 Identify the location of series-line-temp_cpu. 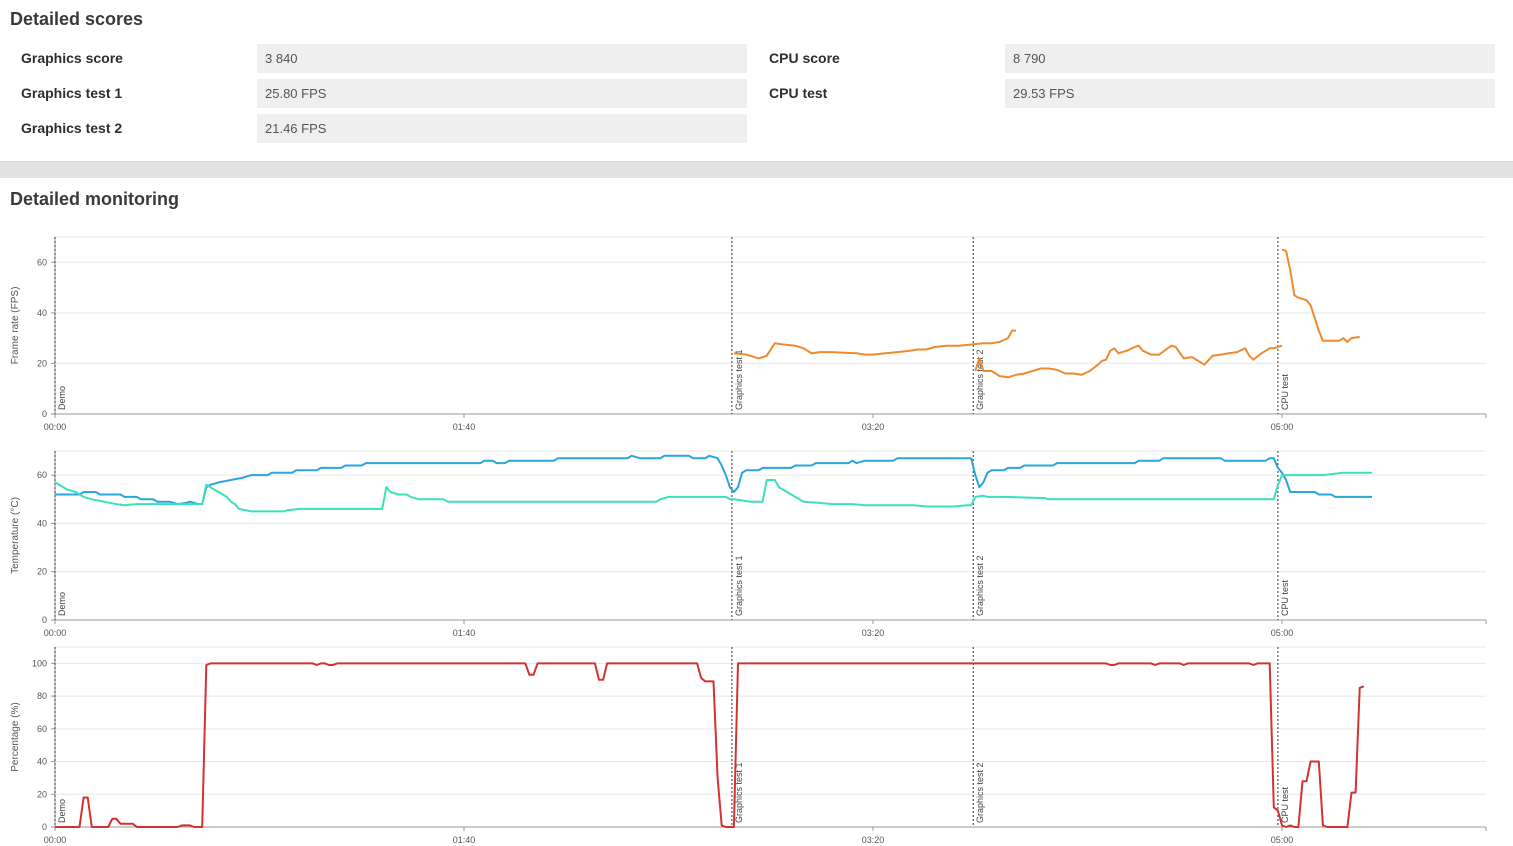
(713, 492).